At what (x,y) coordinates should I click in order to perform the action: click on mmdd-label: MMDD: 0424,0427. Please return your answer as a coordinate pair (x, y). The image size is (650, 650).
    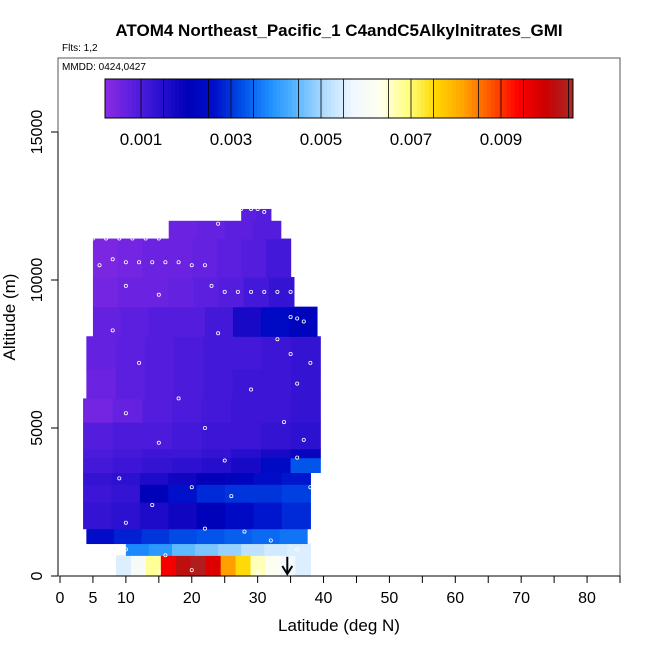
    Looking at the image, I should click on (104, 67).